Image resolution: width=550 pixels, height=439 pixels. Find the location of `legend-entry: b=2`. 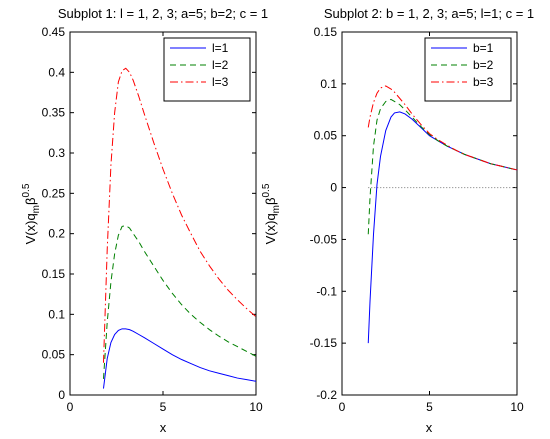

legend-entry: b=2 is located at coordinates (483, 65).